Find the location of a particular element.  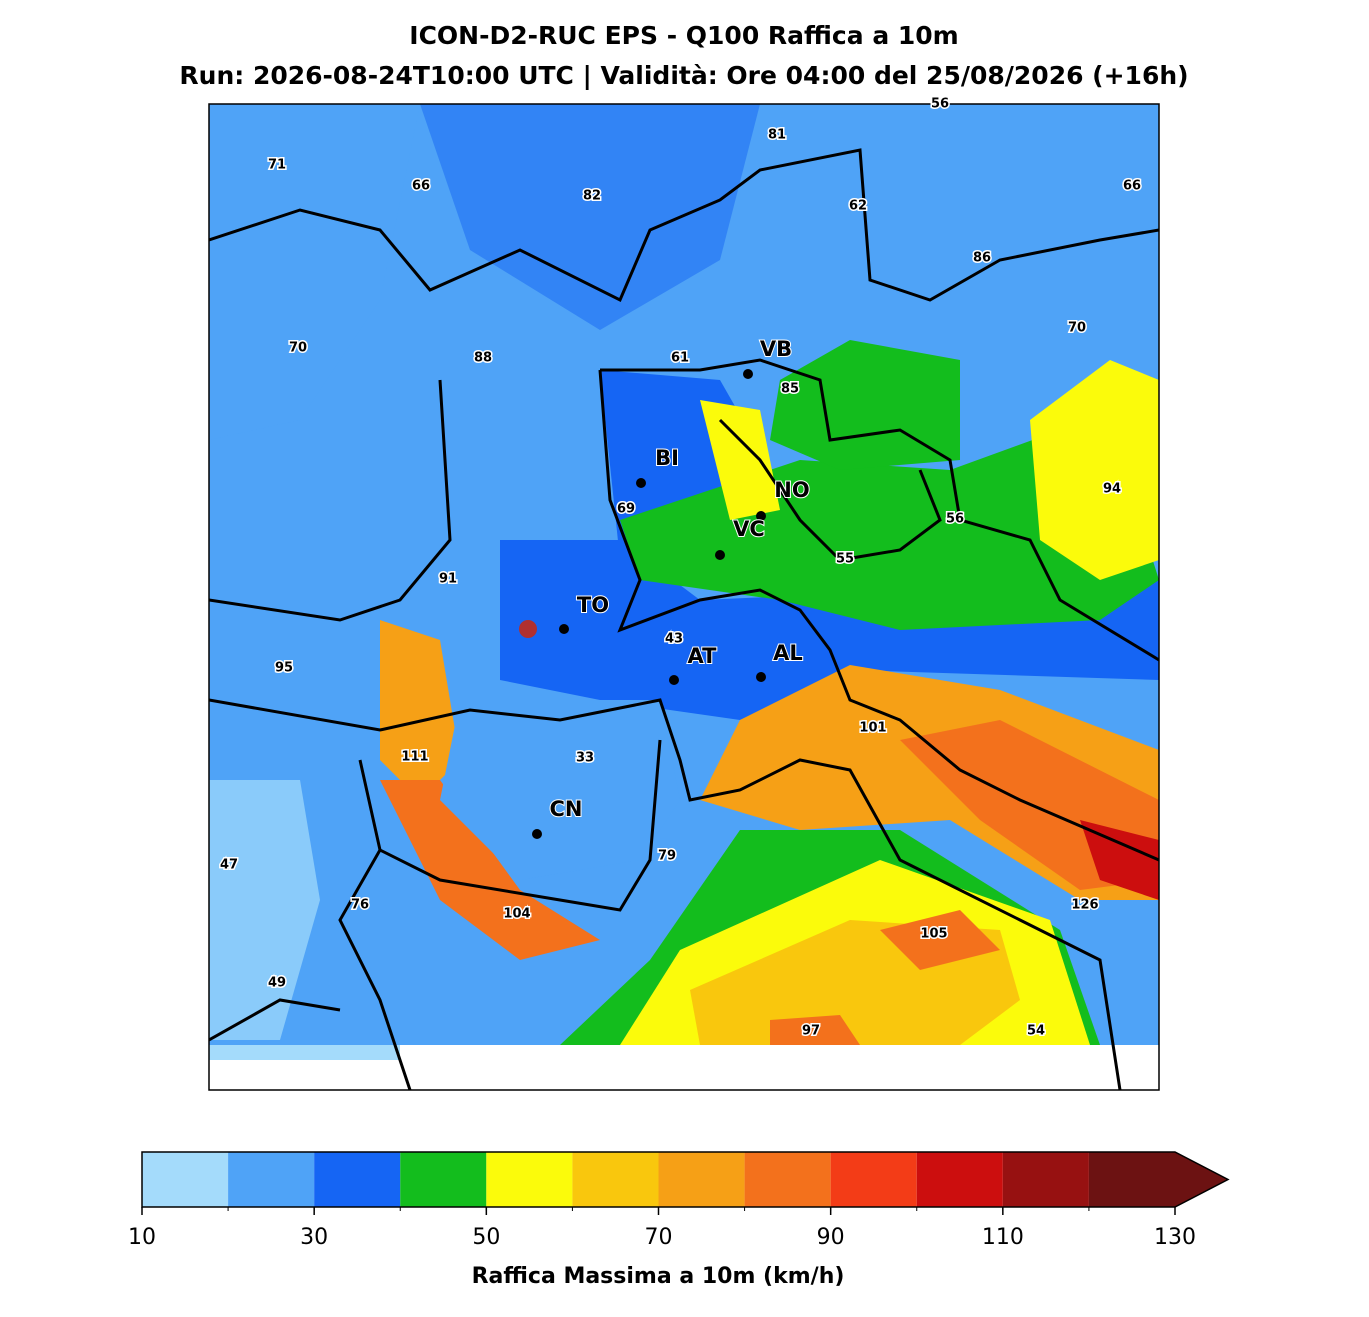

location-marker is located at coordinates (528, 629).